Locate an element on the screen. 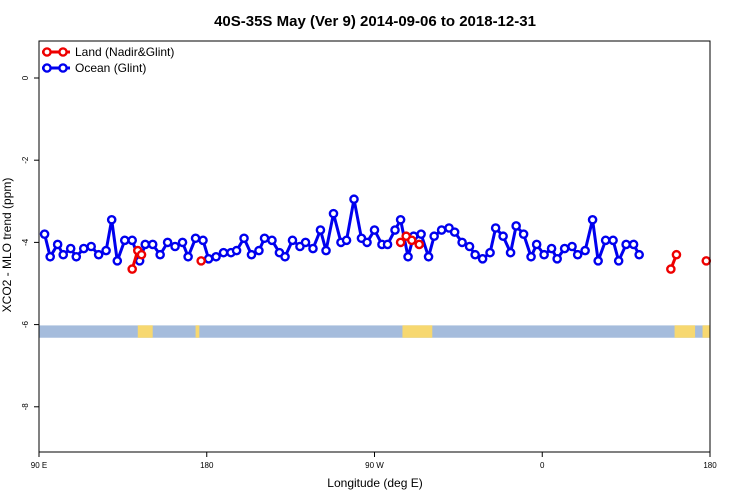  legend: Land (Nadir&Glint) Ocean (Glint) is located at coordinates (108, 60).